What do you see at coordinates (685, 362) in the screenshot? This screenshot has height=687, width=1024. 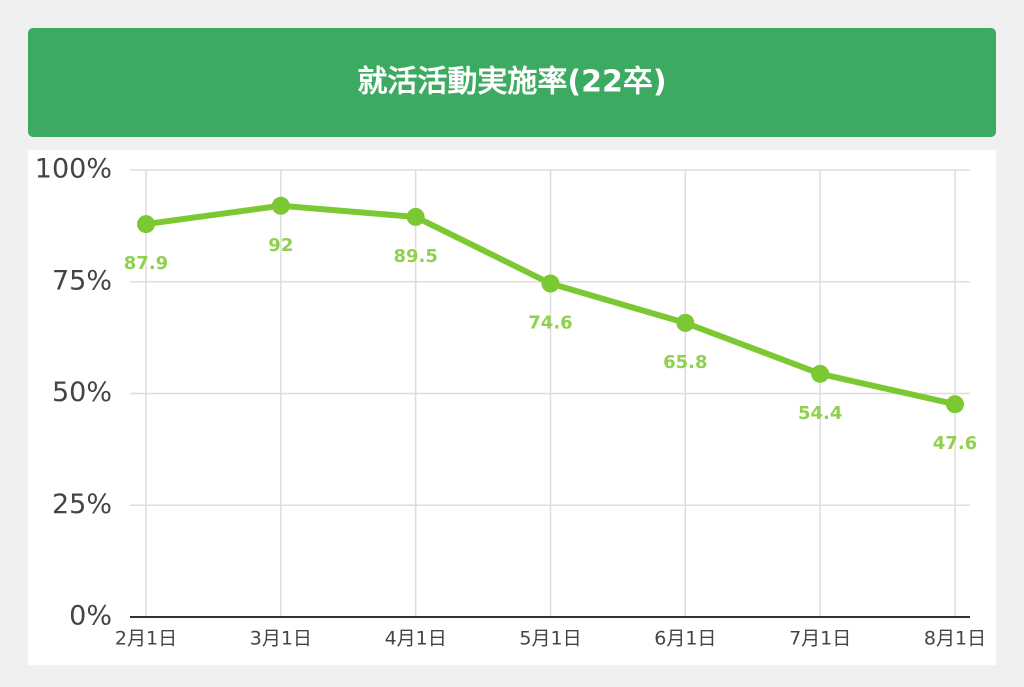 I see `data-label: 65.8` at bounding box center [685, 362].